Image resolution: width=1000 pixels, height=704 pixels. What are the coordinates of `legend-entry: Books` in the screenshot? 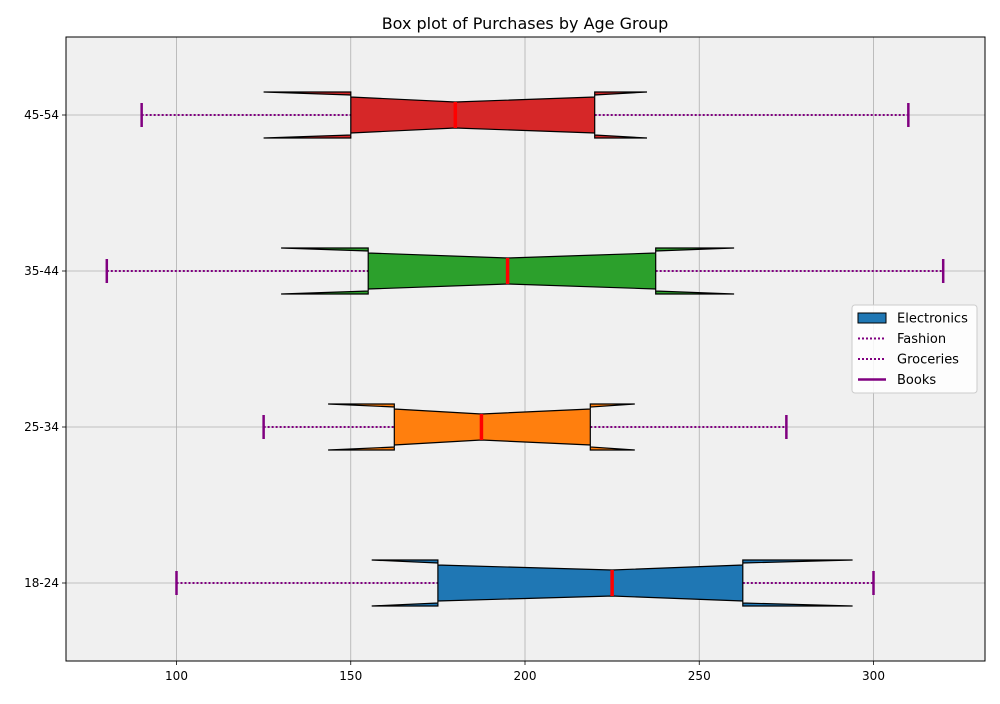 It's located at (897, 380).